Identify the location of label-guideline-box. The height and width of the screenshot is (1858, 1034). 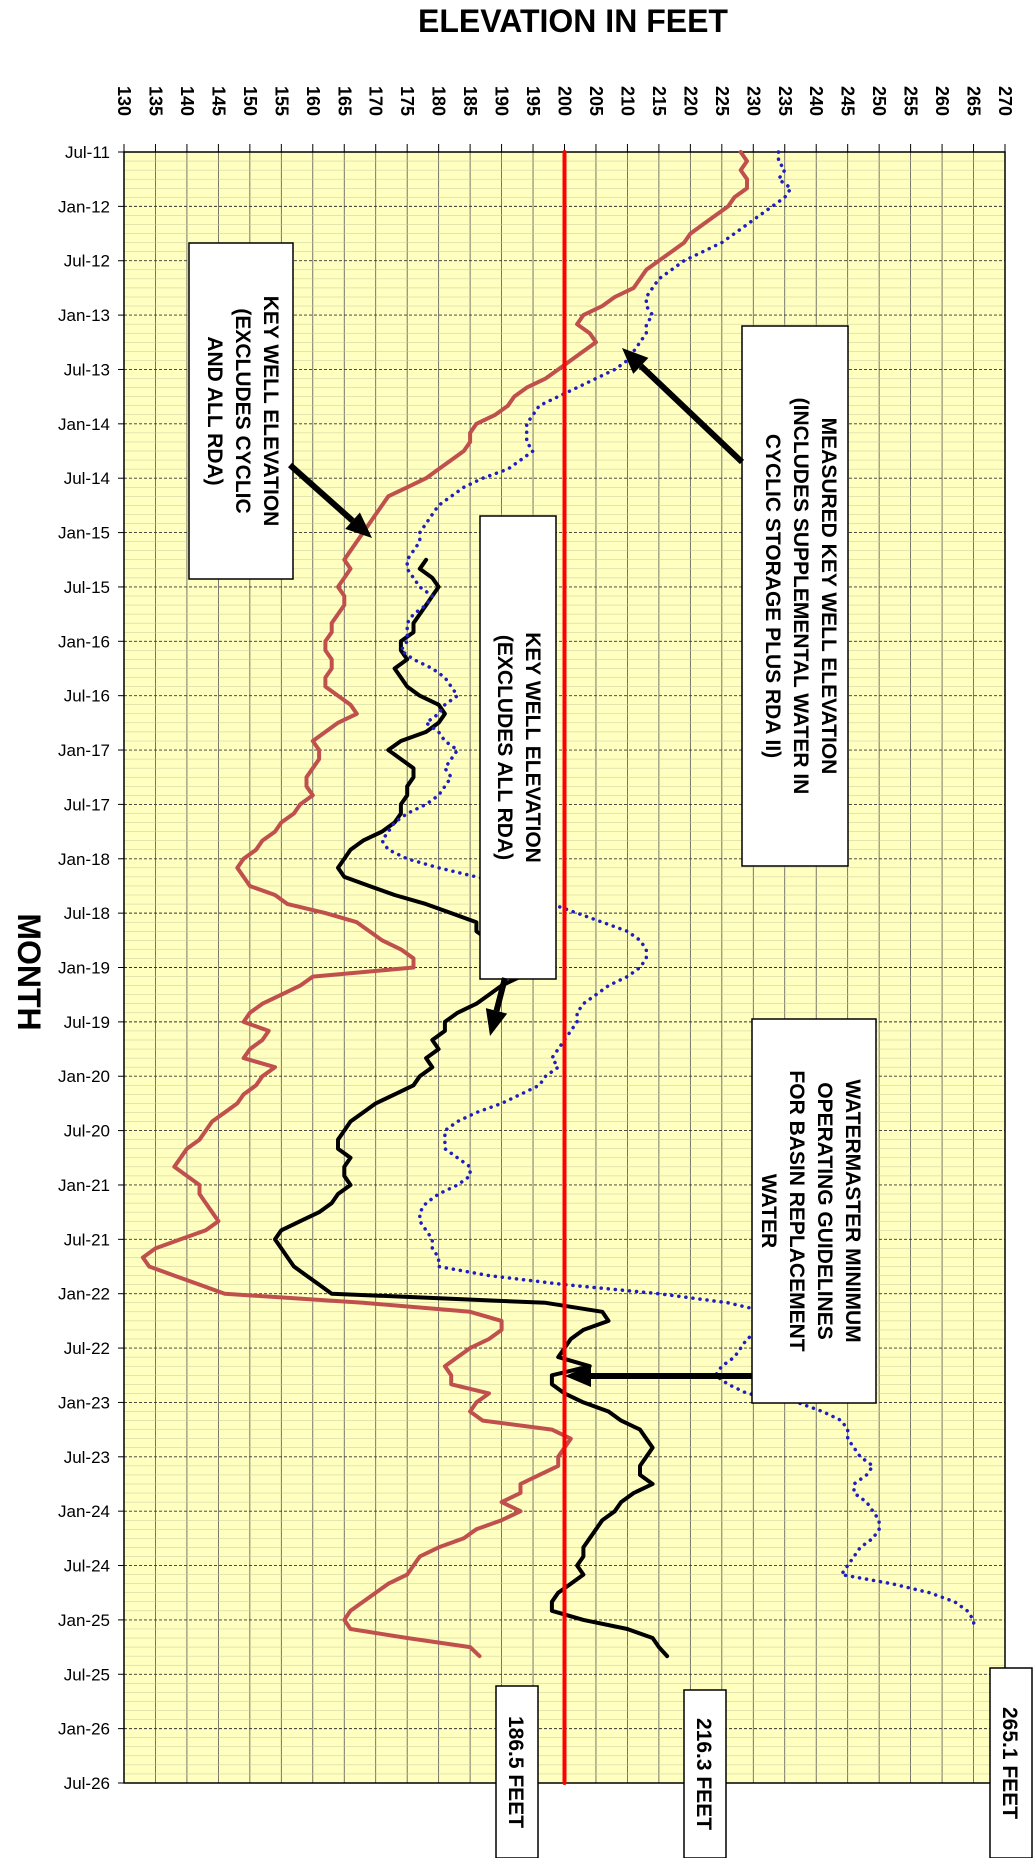
(814, 1211).